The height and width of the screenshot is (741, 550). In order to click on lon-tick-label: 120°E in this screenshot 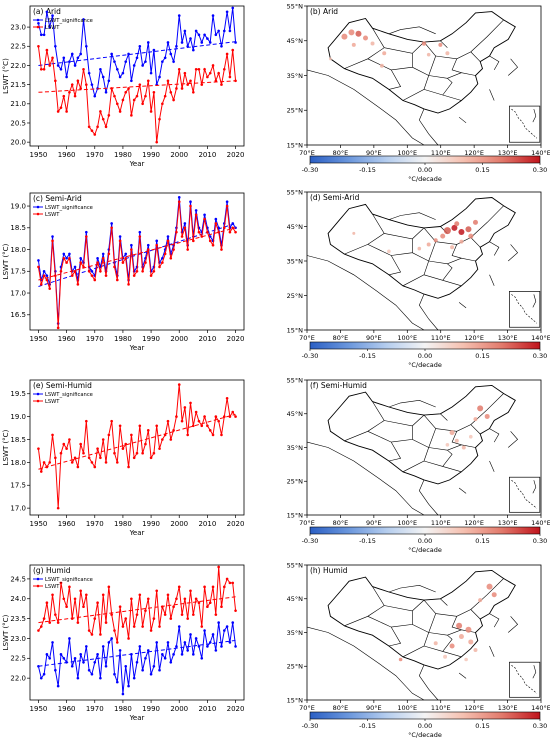, I will do `click(474, 153)`.